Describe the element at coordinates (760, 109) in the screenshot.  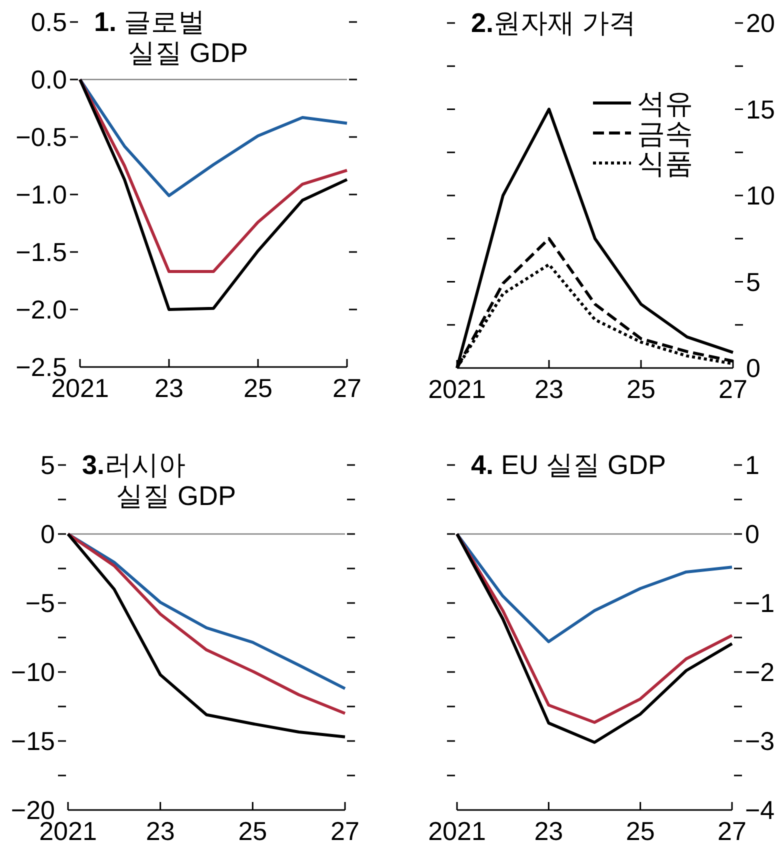
I see `y2-tick-label: 15` at that location.